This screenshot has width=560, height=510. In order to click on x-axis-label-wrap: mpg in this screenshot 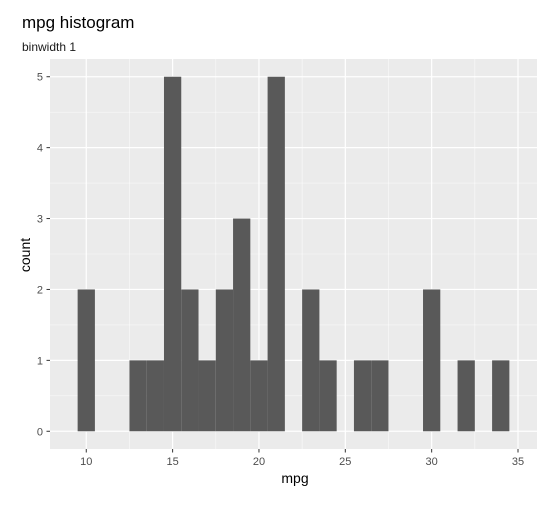, I will do `click(280, 478)`.